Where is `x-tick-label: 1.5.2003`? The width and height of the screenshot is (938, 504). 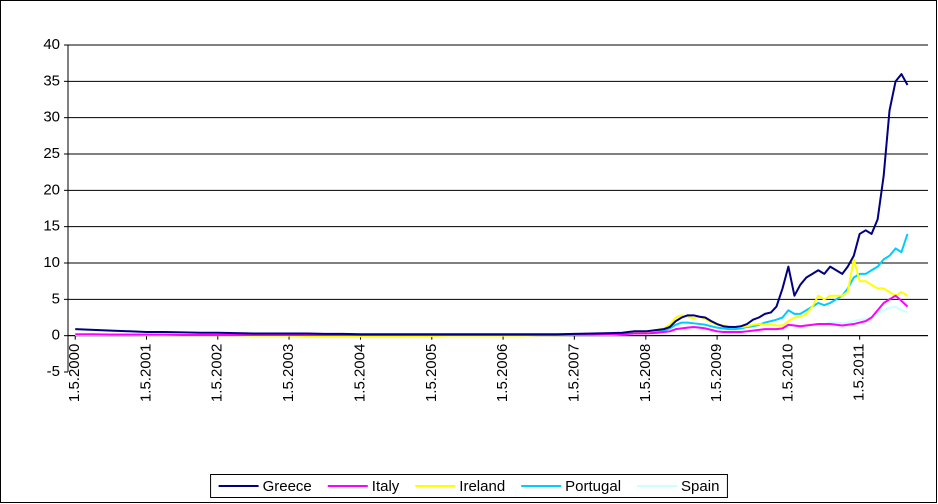
x-tick-label: 1.5.2003 is located at coordinates (288, 373).